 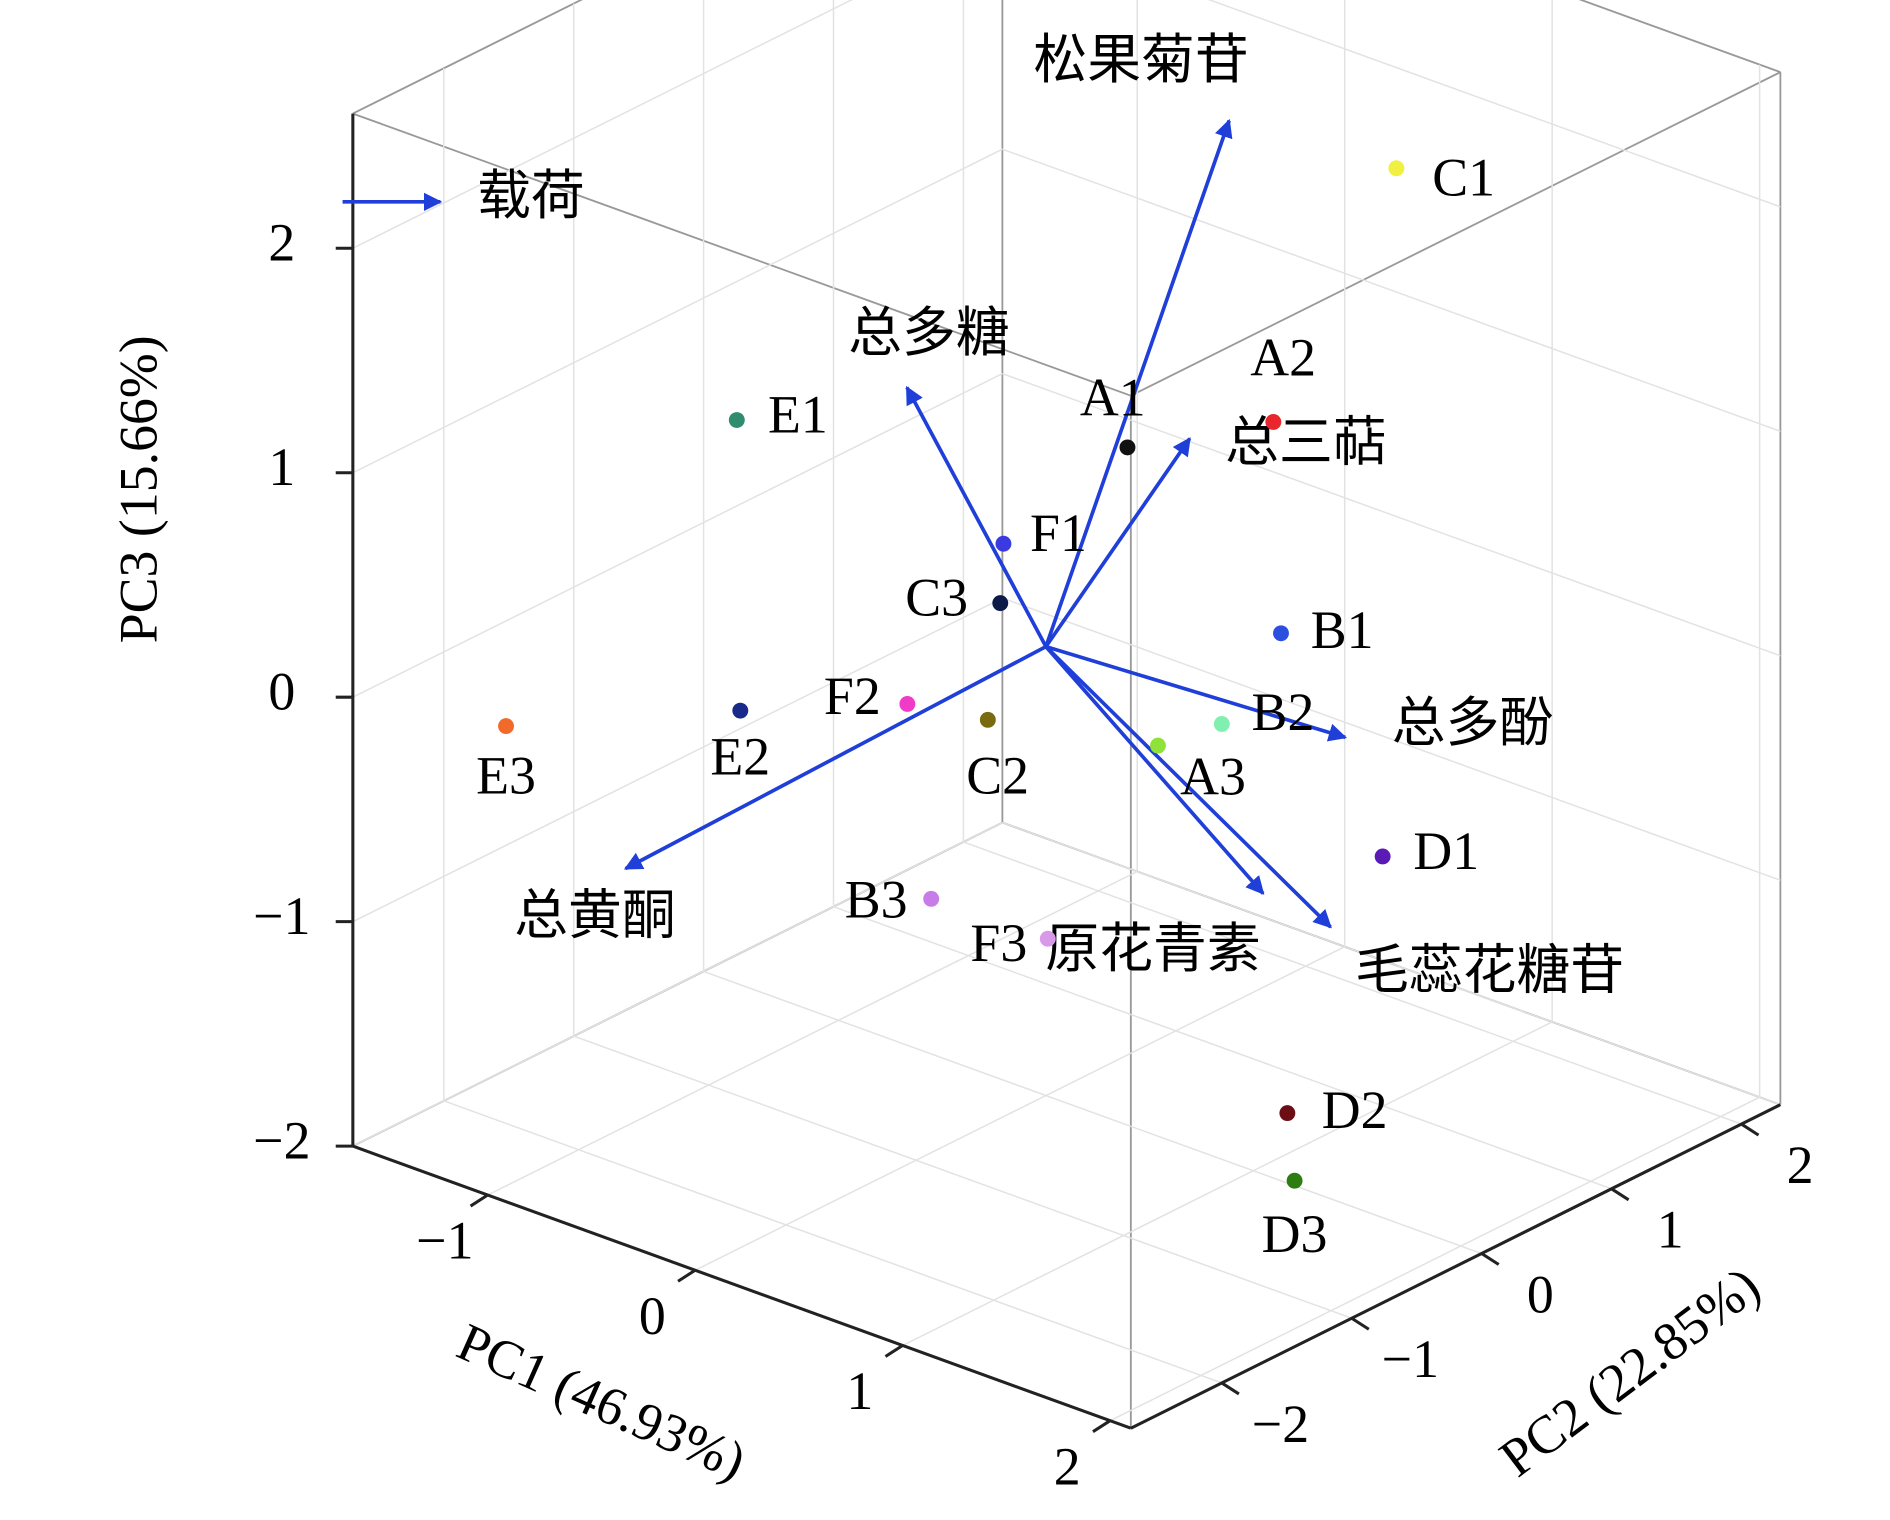 I want to click on loading-label: 原花青素, so click(x=1152, y=949).